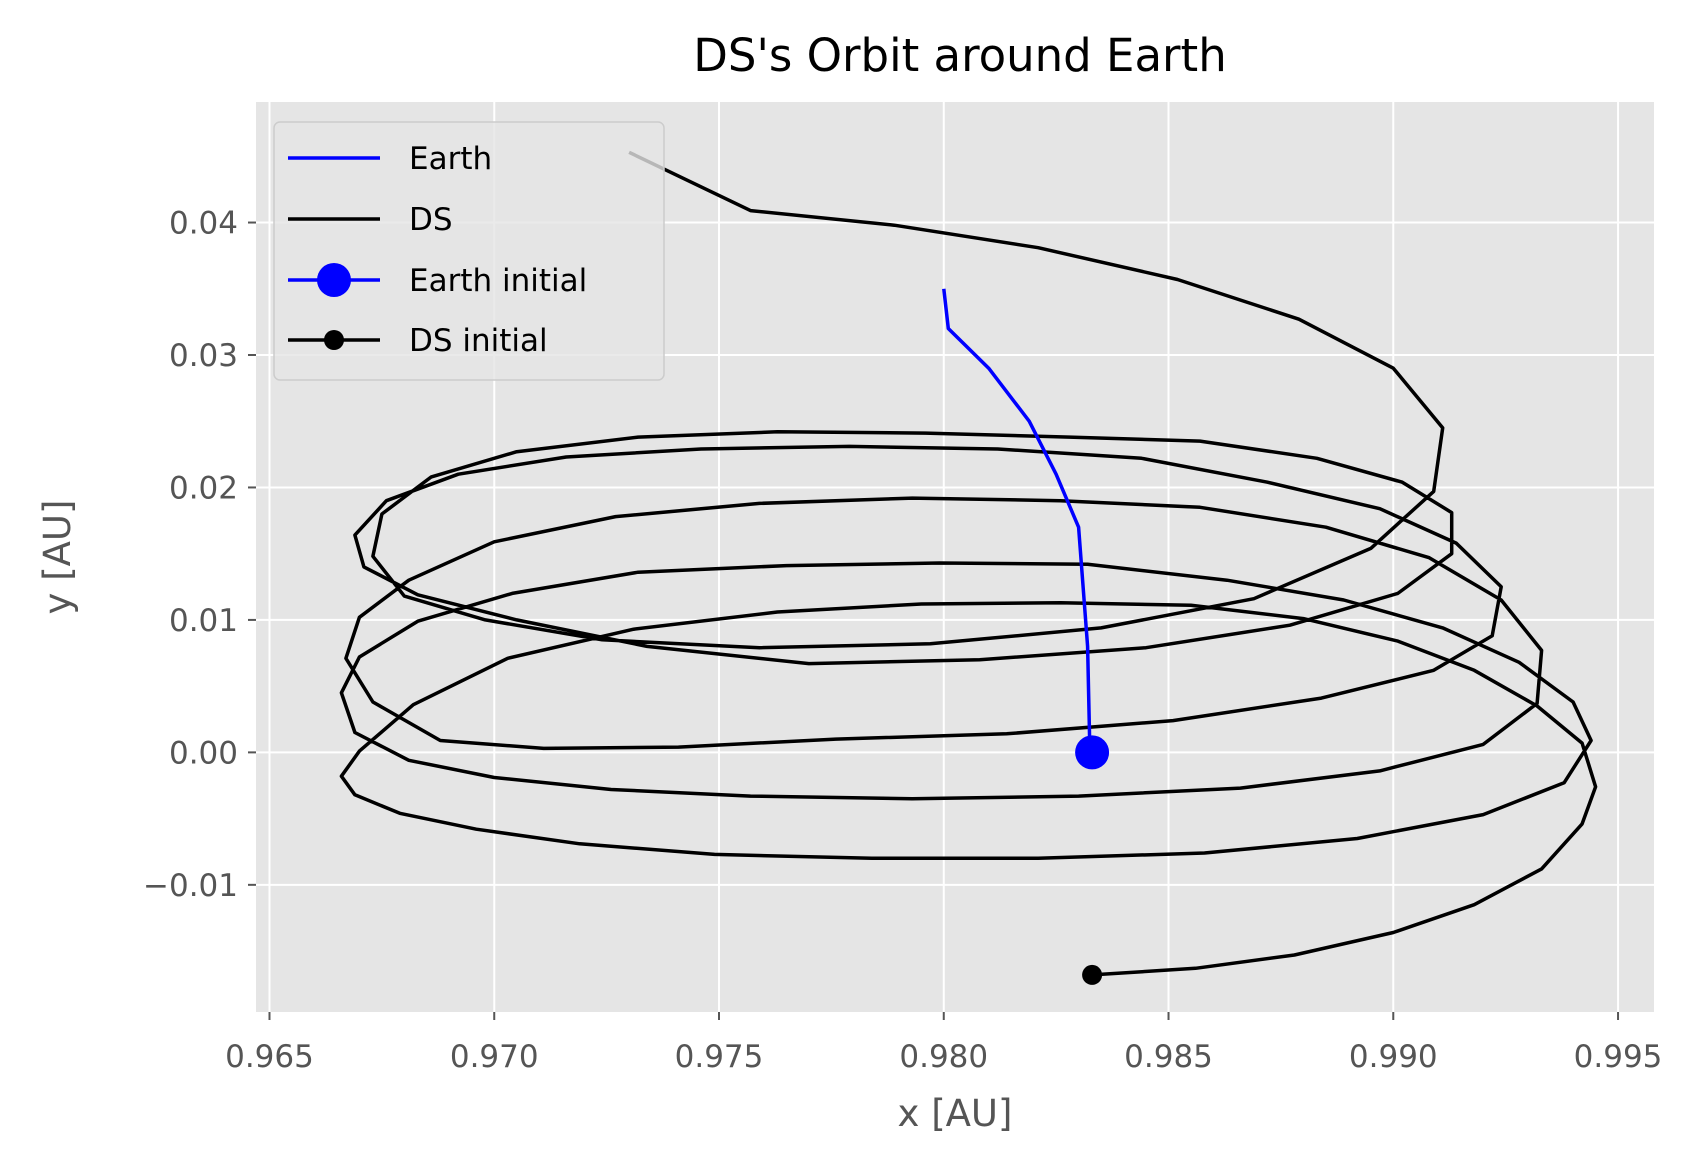  Describe the element at coordinates (203, 356) in the screenshot. I see `y-tick-label: 0.03` at that location.